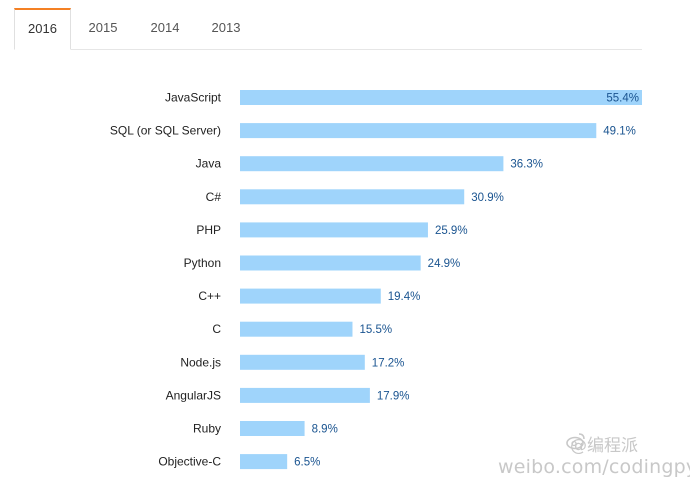  Describe the element at coordinates (441, 97) in the screenshot. I see `bar-javascript` at that location.